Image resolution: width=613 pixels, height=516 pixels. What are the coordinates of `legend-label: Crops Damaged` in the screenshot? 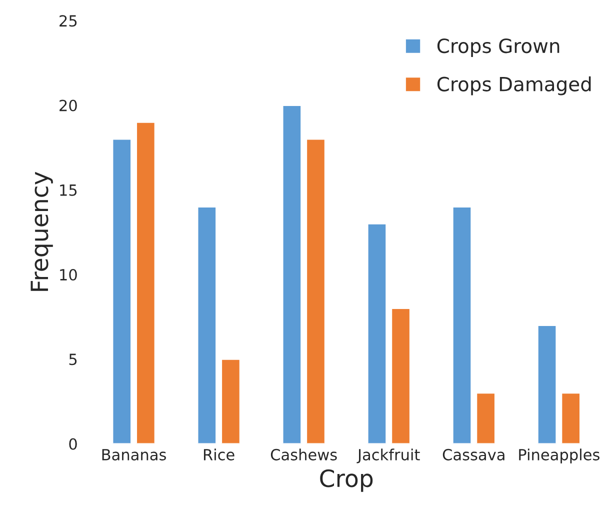 It's located at (514, 86).